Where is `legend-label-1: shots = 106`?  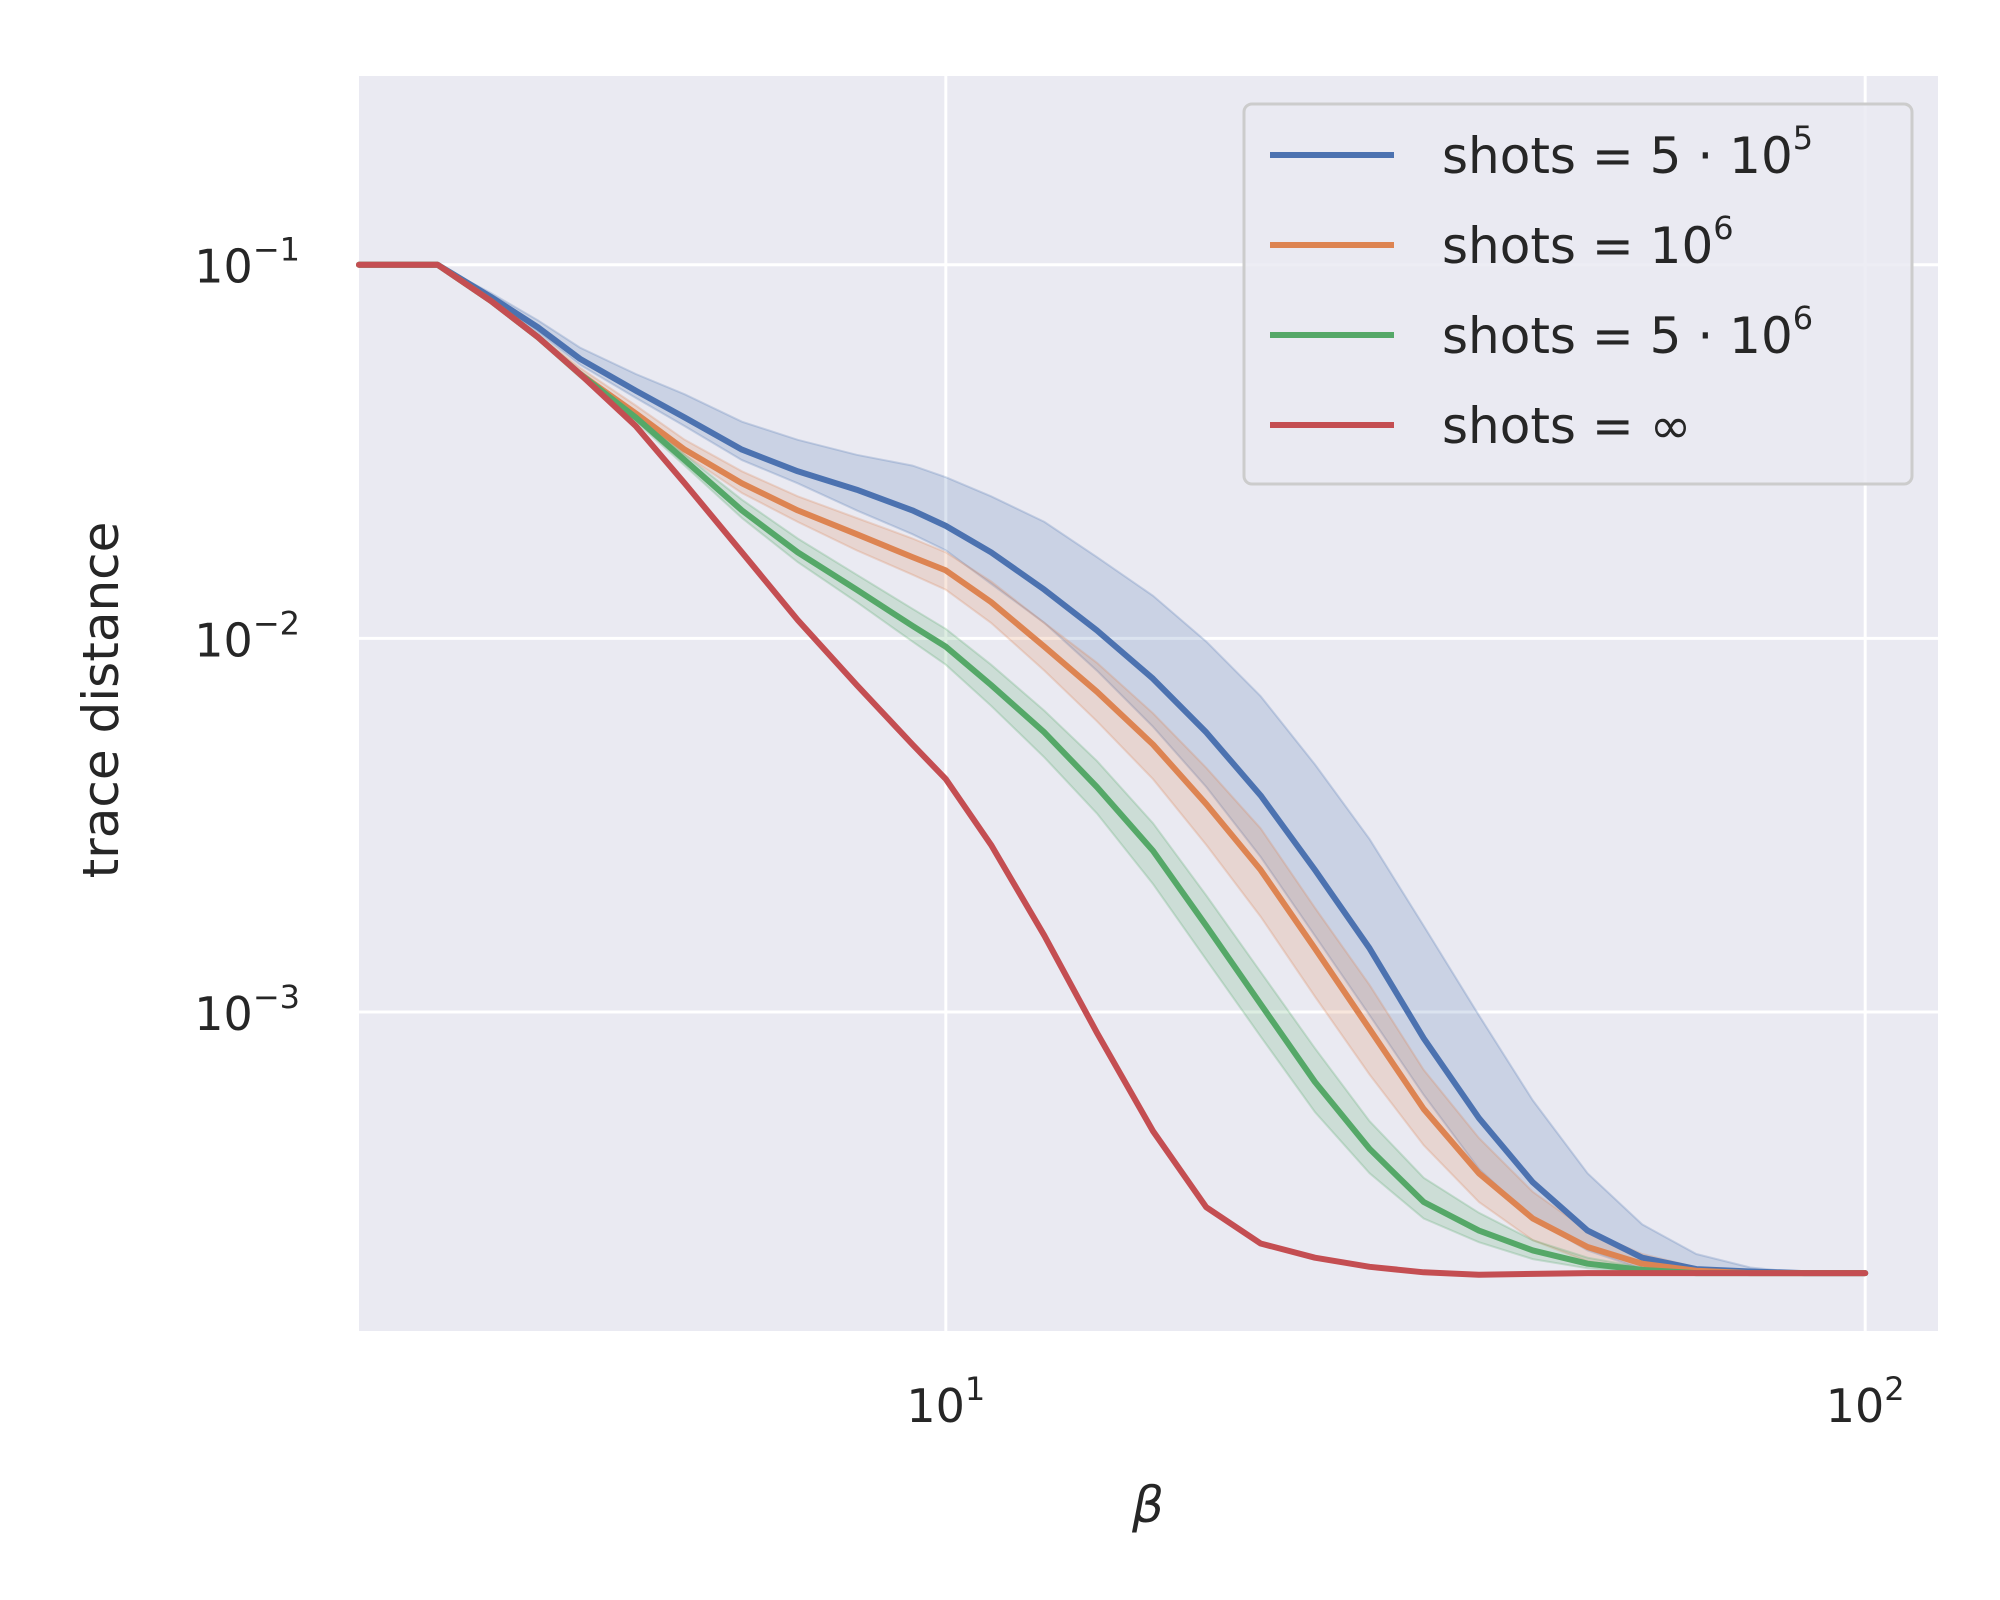 legend-label-1: shots = 106 is located at coordinates (1588, 242).